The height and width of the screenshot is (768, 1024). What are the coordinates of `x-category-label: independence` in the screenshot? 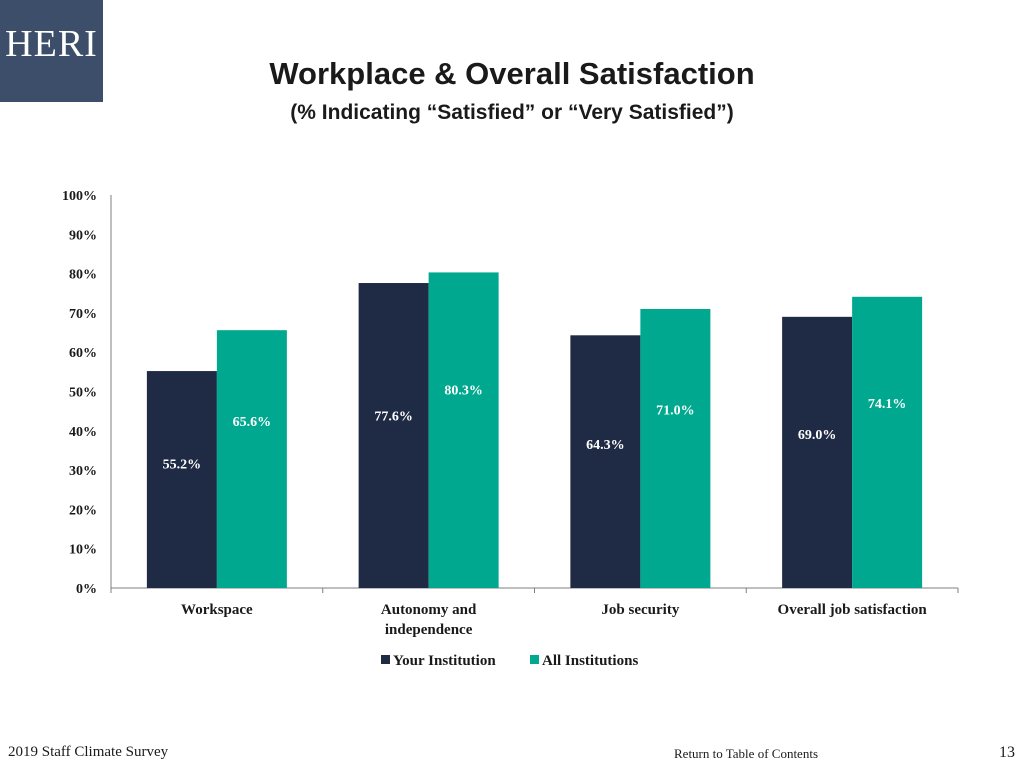 It's located at (429, 630).